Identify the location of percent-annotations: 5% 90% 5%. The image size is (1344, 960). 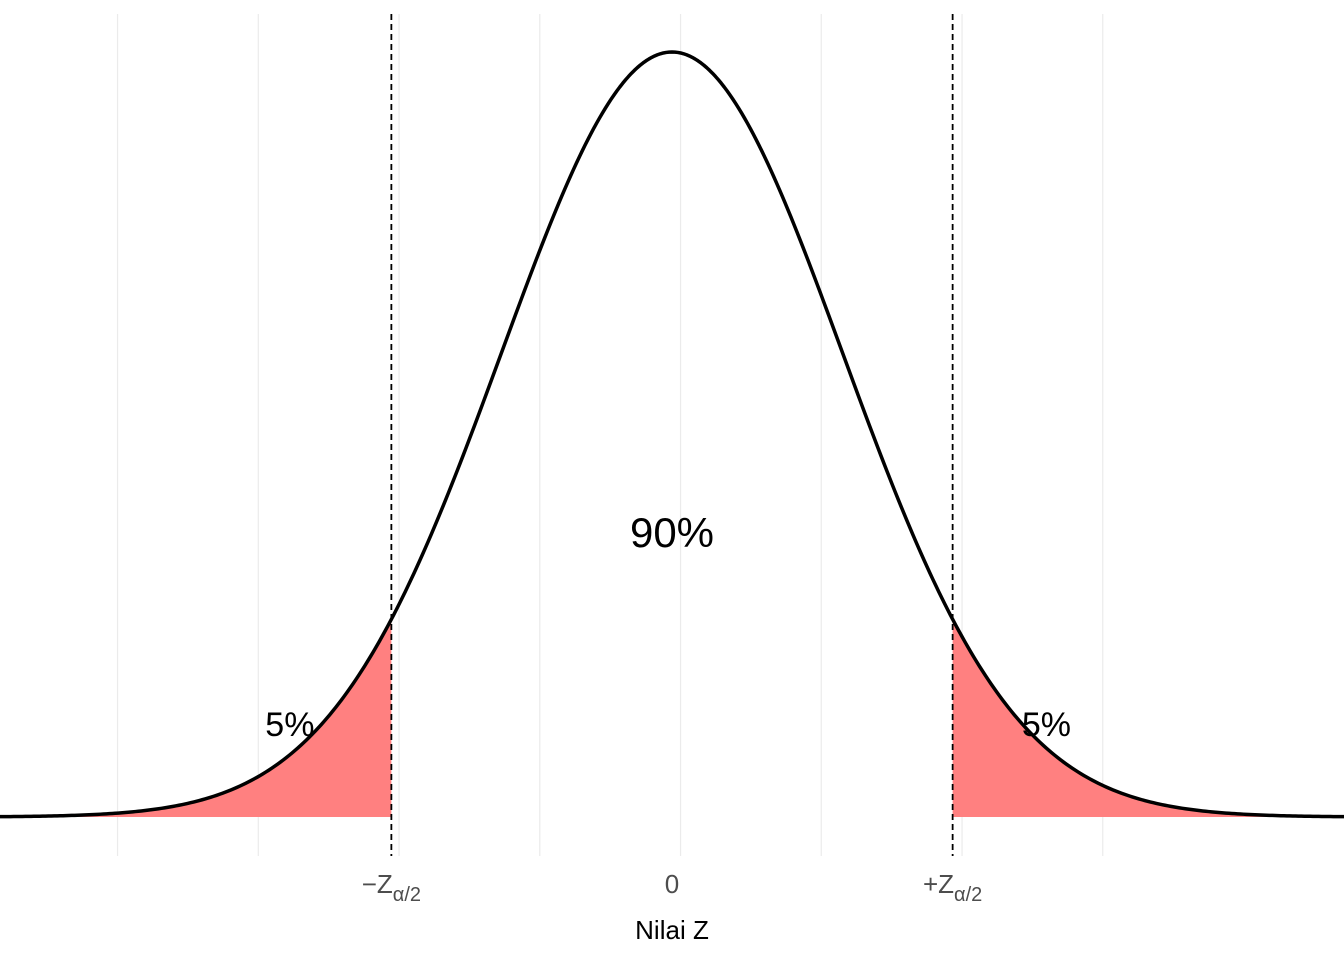
(668, 626).